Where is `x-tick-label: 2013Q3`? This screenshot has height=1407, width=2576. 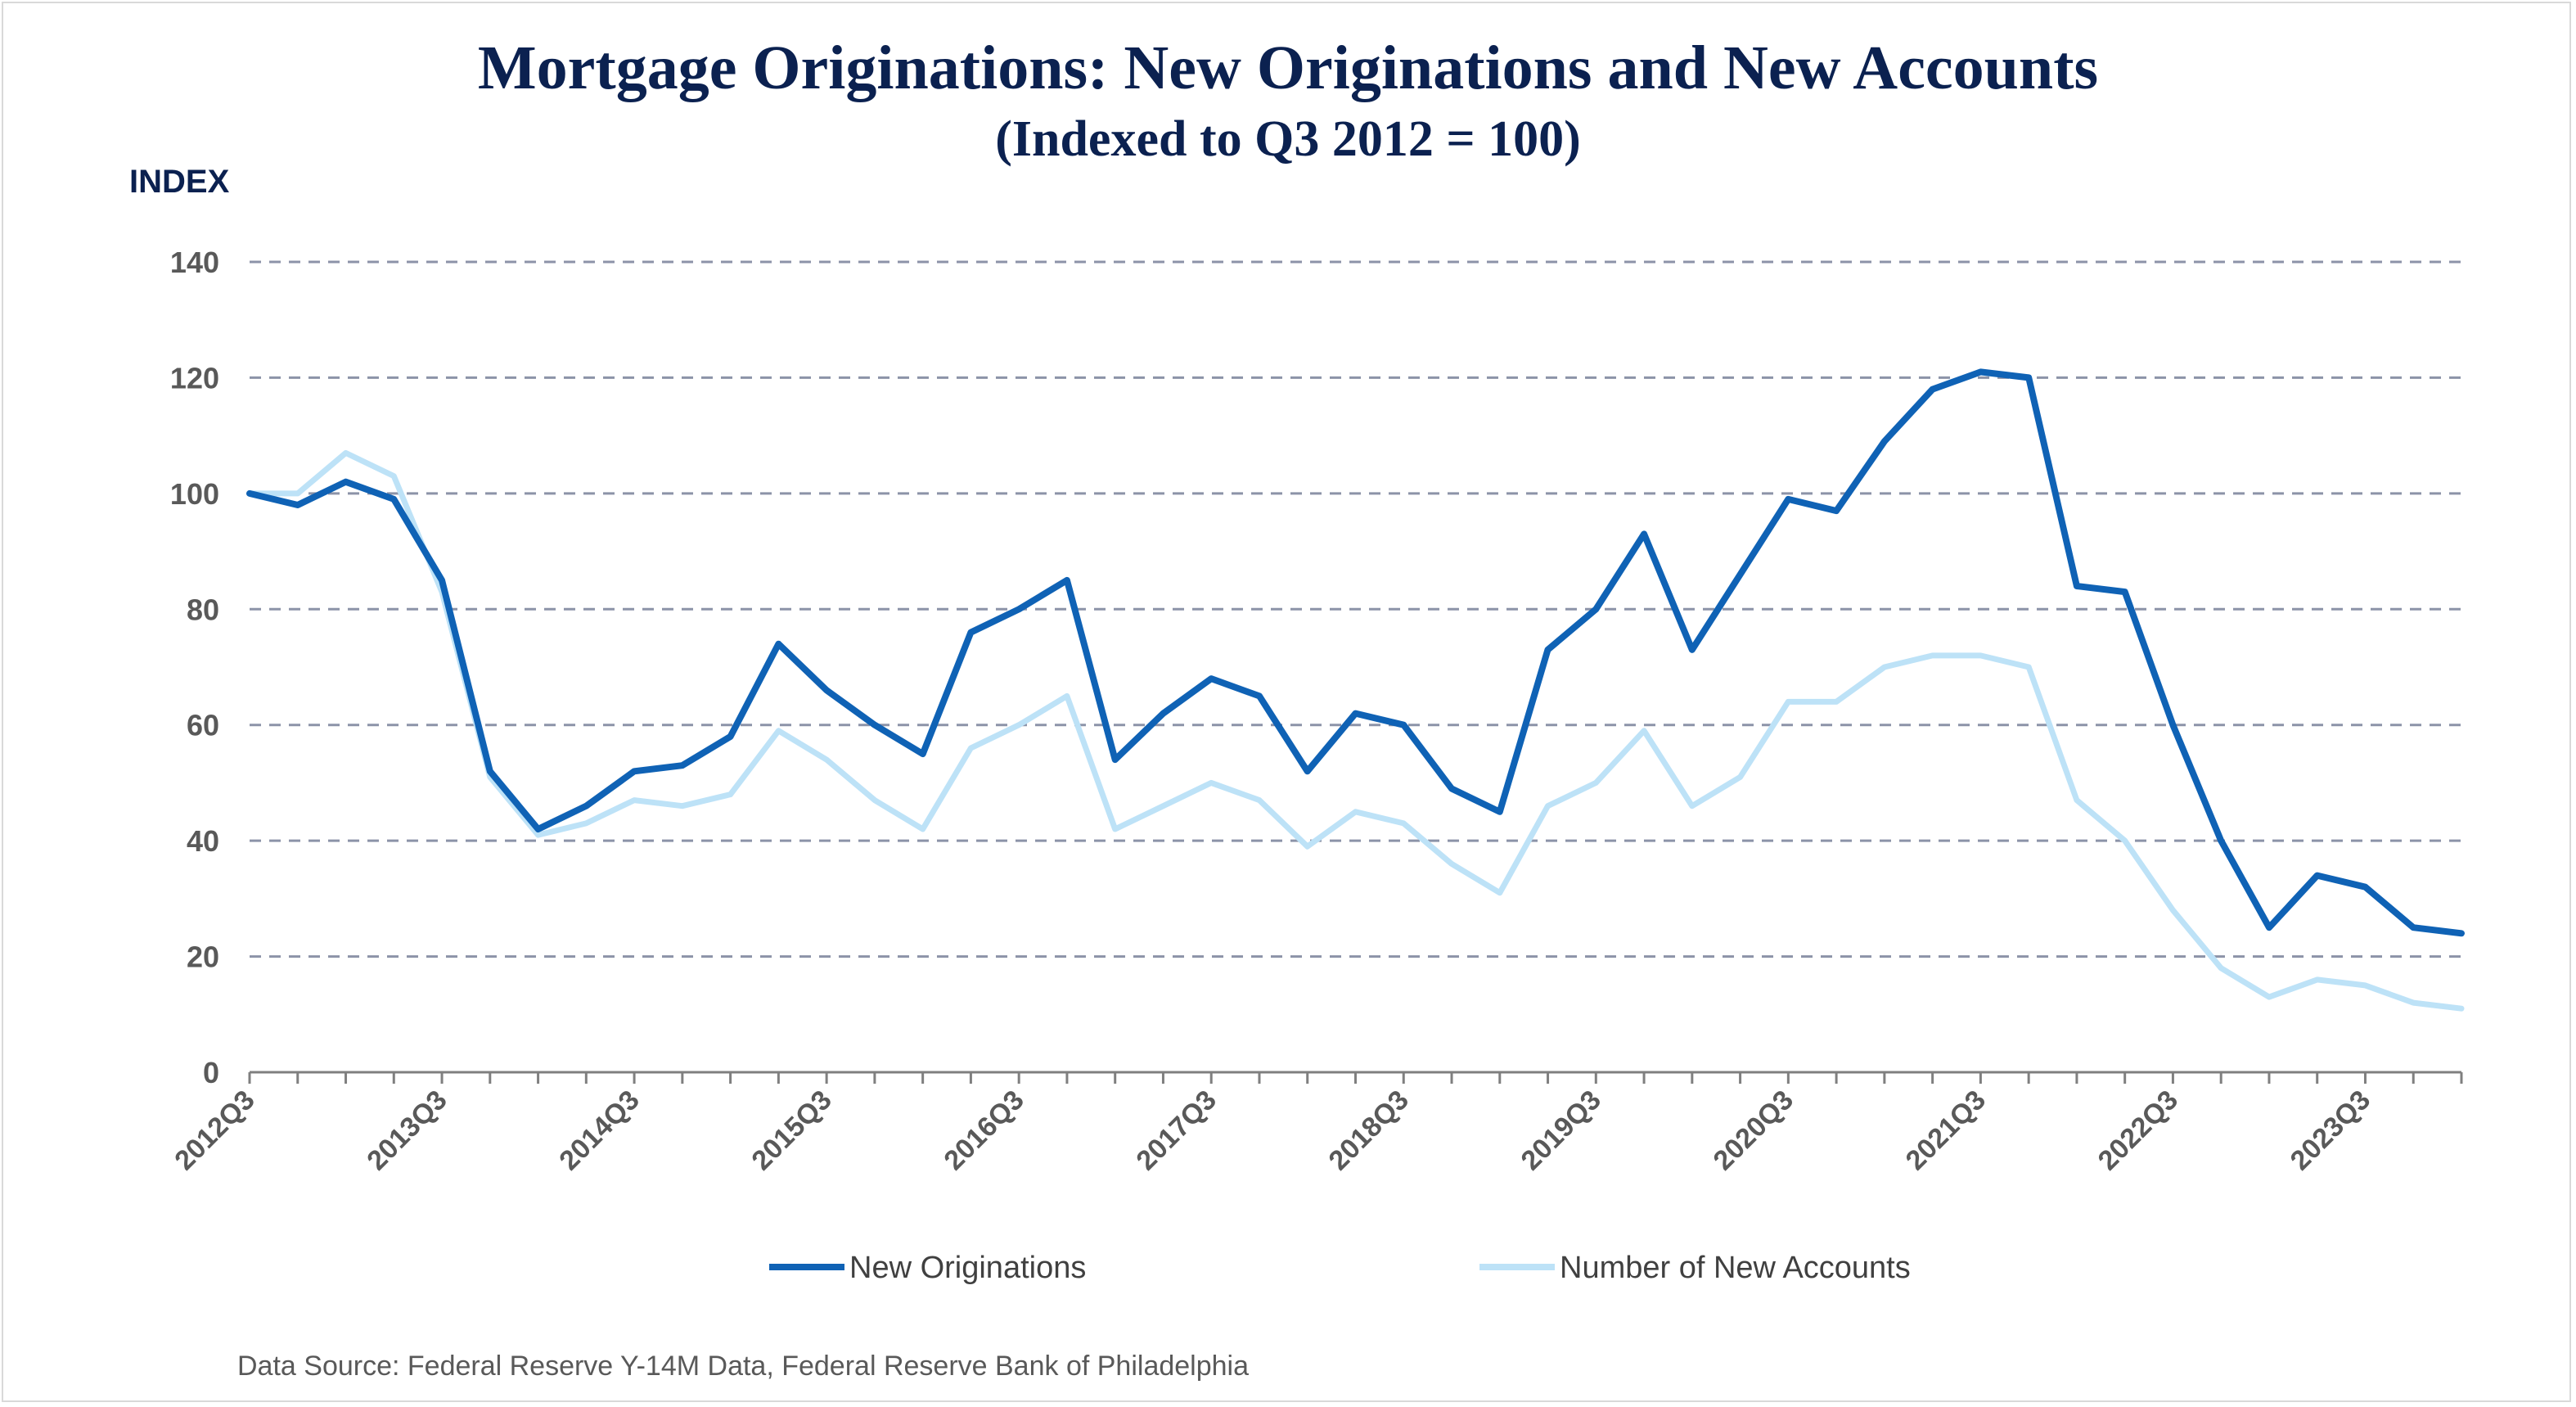
x-tick-label: 2013Q3 is located at coordinates (407, 1130).